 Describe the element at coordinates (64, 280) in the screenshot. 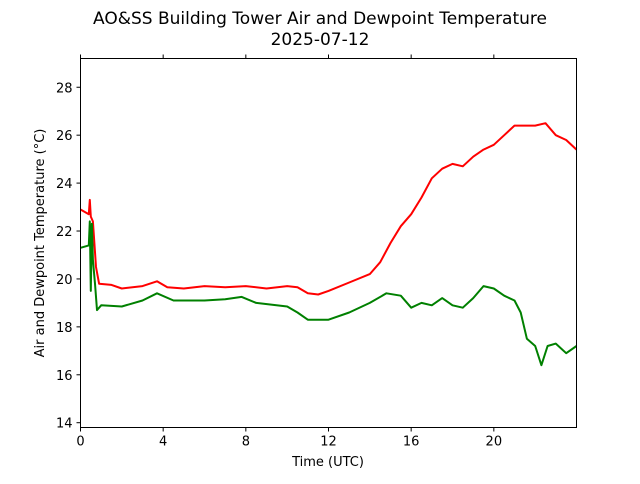

I see `y-tick-label: 20` at that location.